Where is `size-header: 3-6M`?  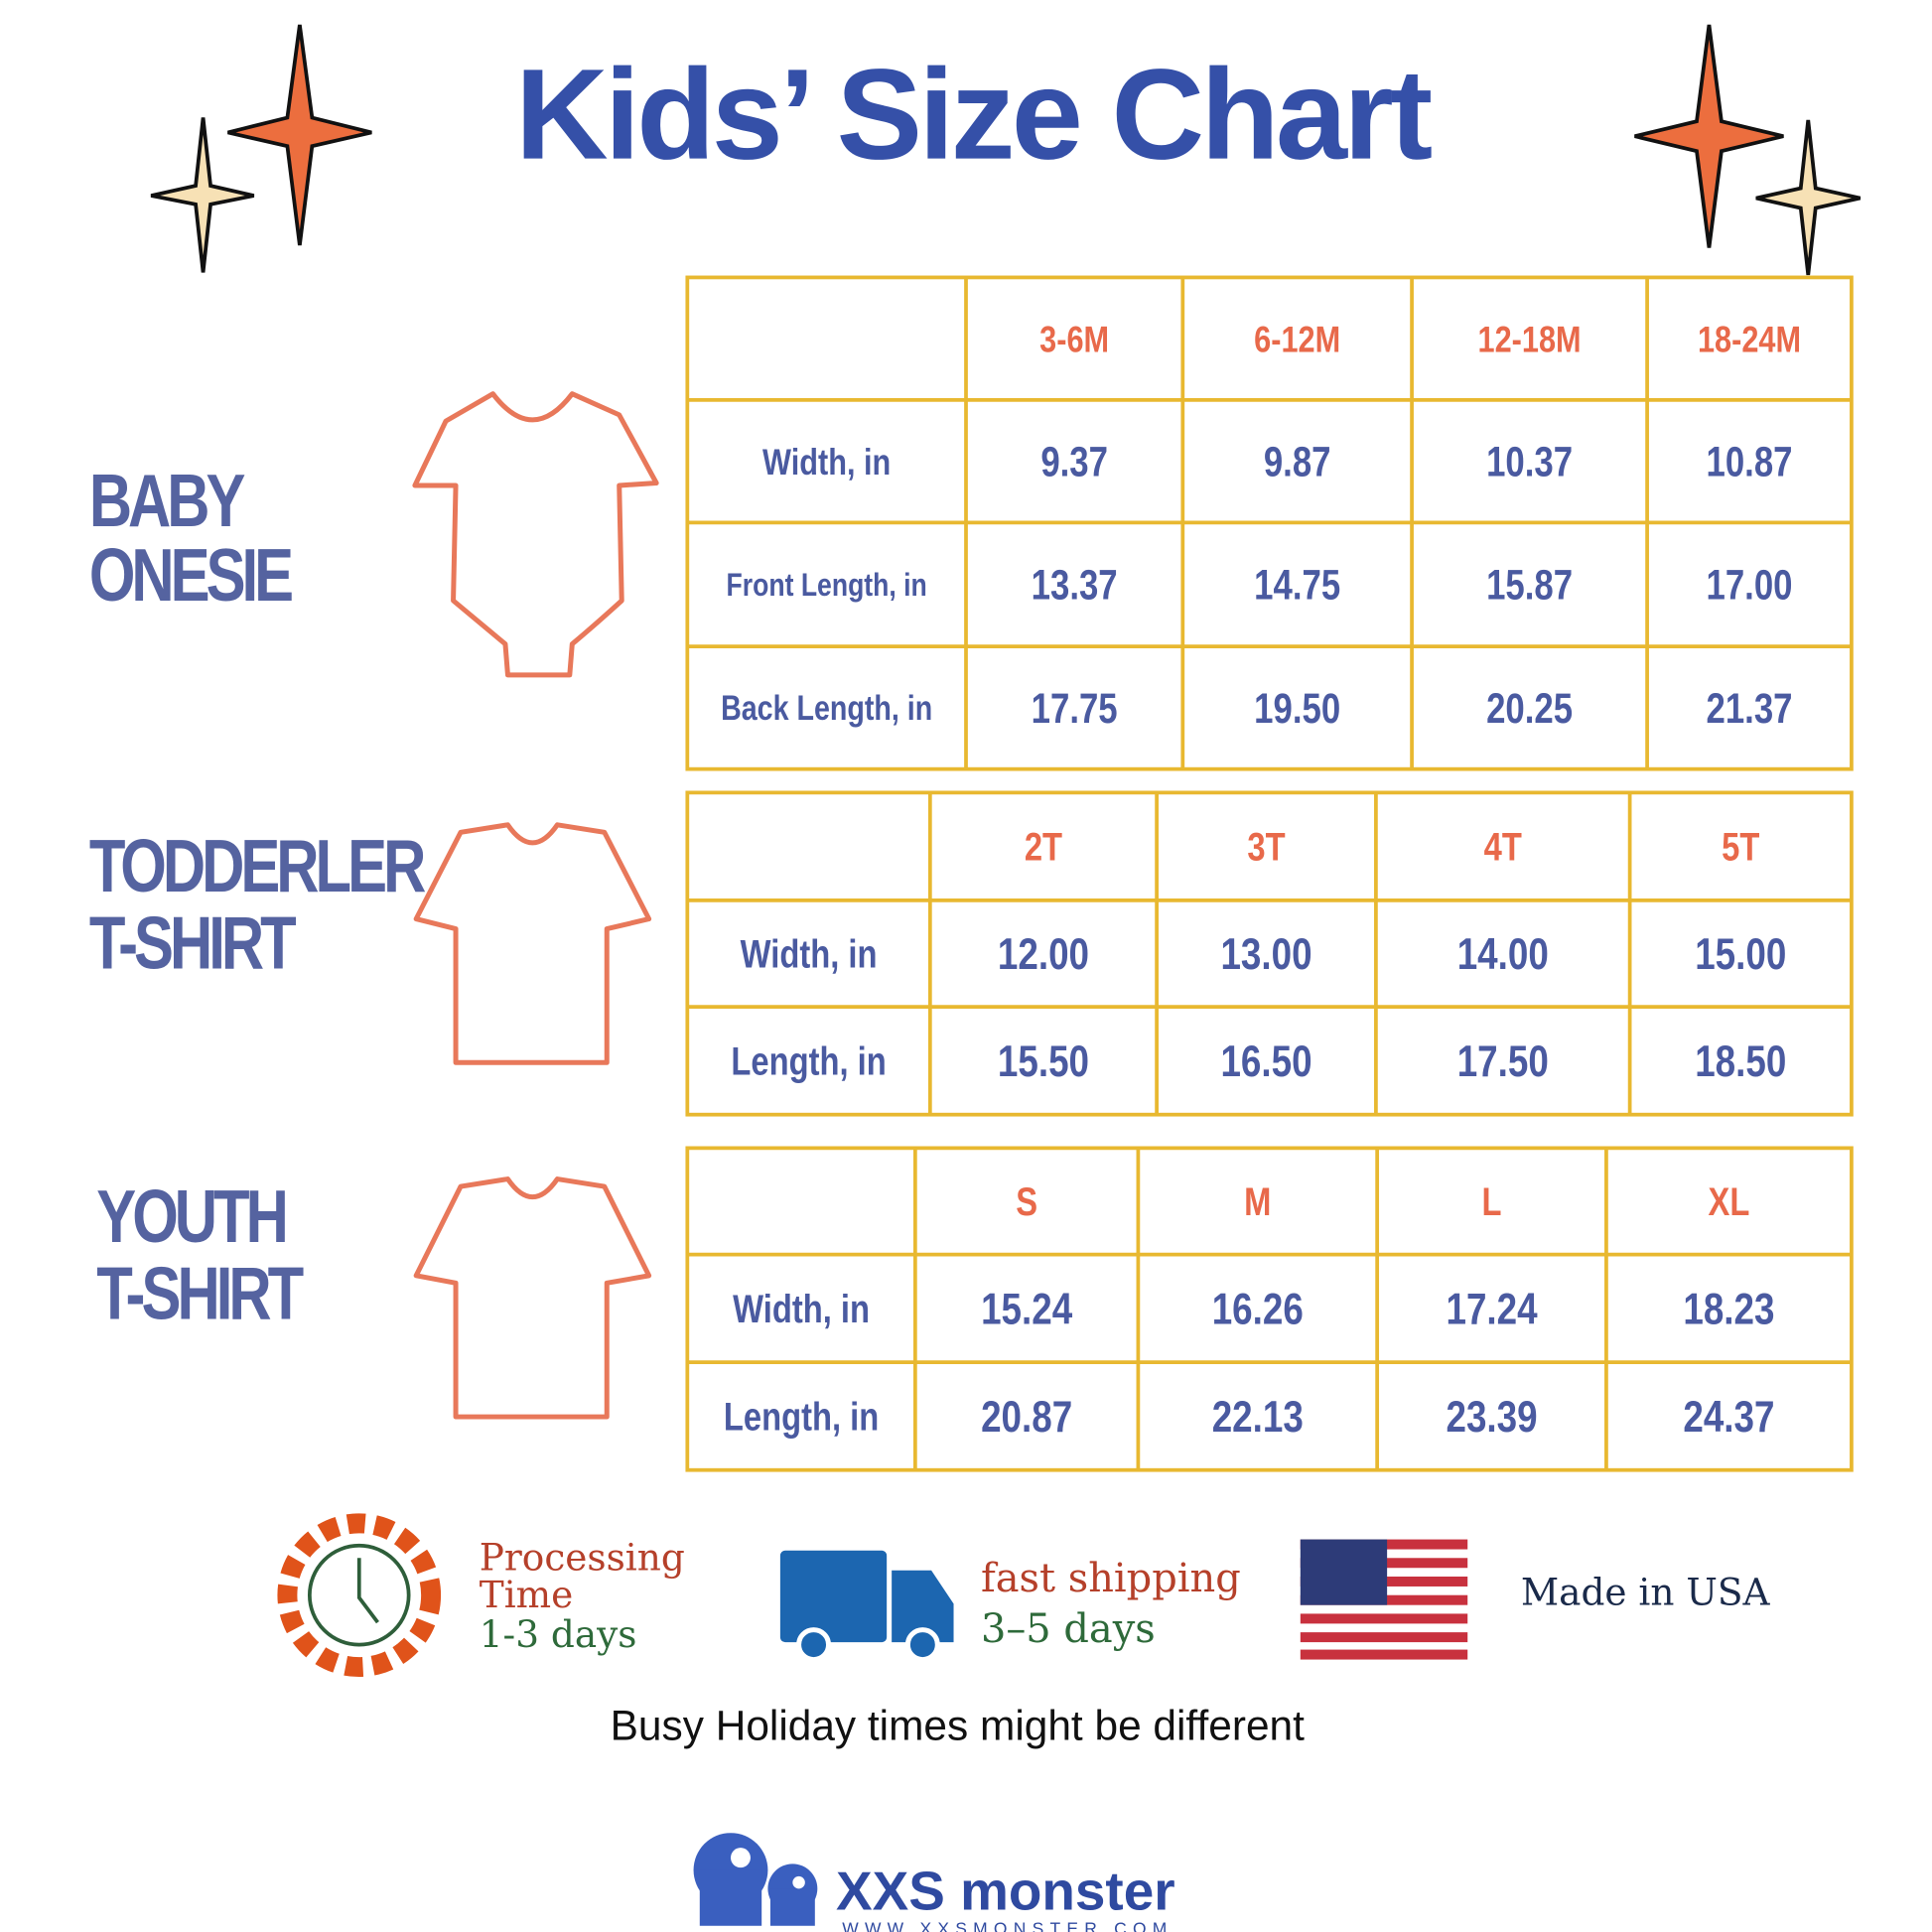
size-header: 3-6M is located at coordinates (1074, 340).